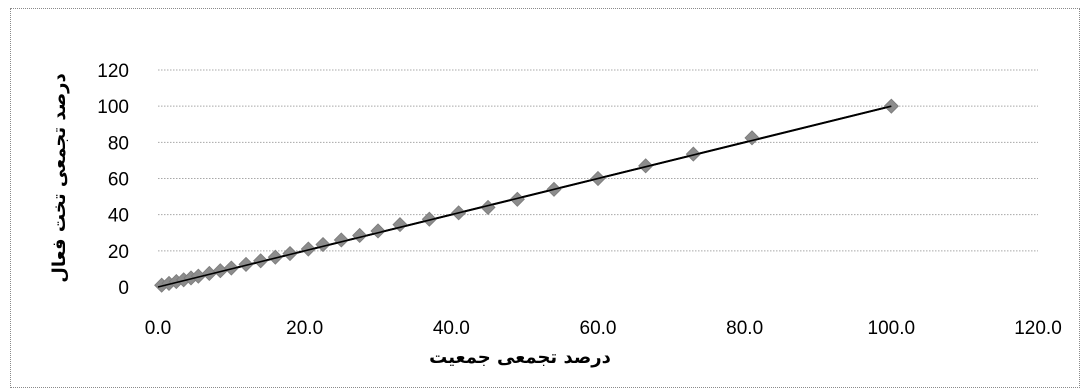 The height and width of the screenshot is (388, 1085). What do you see at coordinates (158, 328) in the screenshot?
I see `x-tick-label: 0.0` at bounding box center [158, 328].